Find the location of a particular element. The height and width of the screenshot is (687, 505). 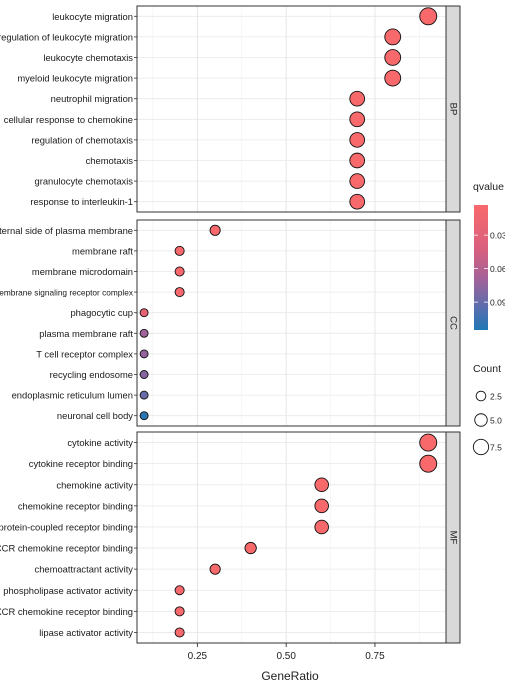

y-tick-label: endoplasmic reticulum lumen is located at coordinates (72, 395).